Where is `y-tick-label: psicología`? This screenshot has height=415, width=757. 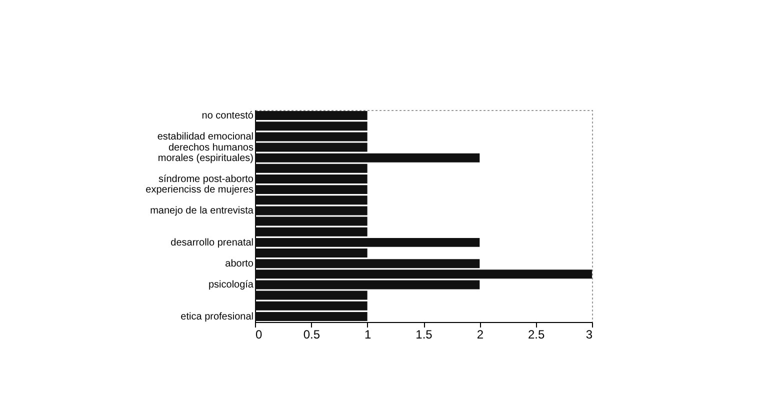
y-tick-label: psicología is located at coordinates (231, 285).